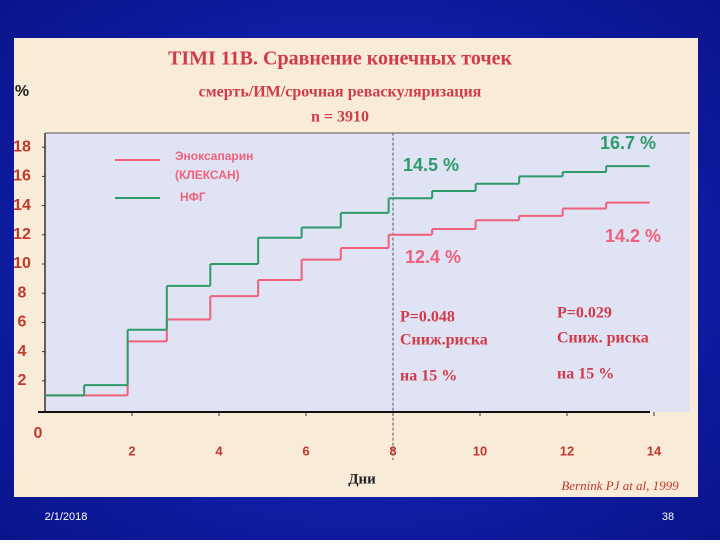  Describe the element at coordinates (22, 351) in the screenshot. I see `y-tick-label: 4` at that location.